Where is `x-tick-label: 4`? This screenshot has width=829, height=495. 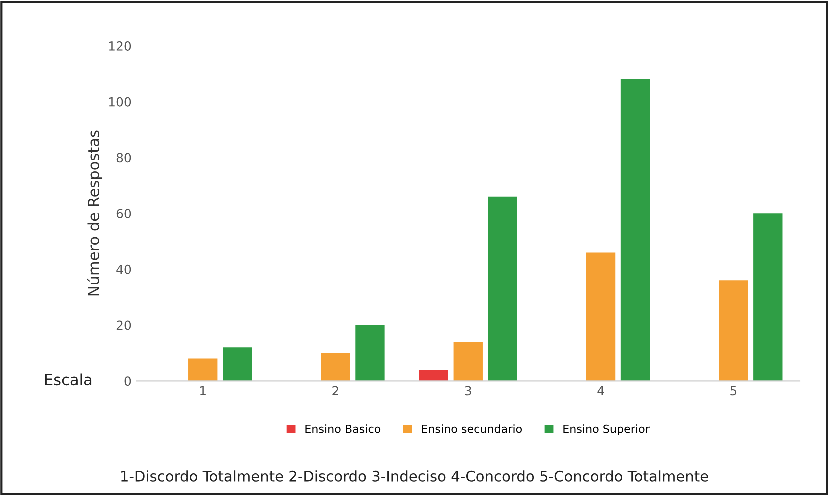
x-tick-label: 4 is located at coordinates (601, 391).